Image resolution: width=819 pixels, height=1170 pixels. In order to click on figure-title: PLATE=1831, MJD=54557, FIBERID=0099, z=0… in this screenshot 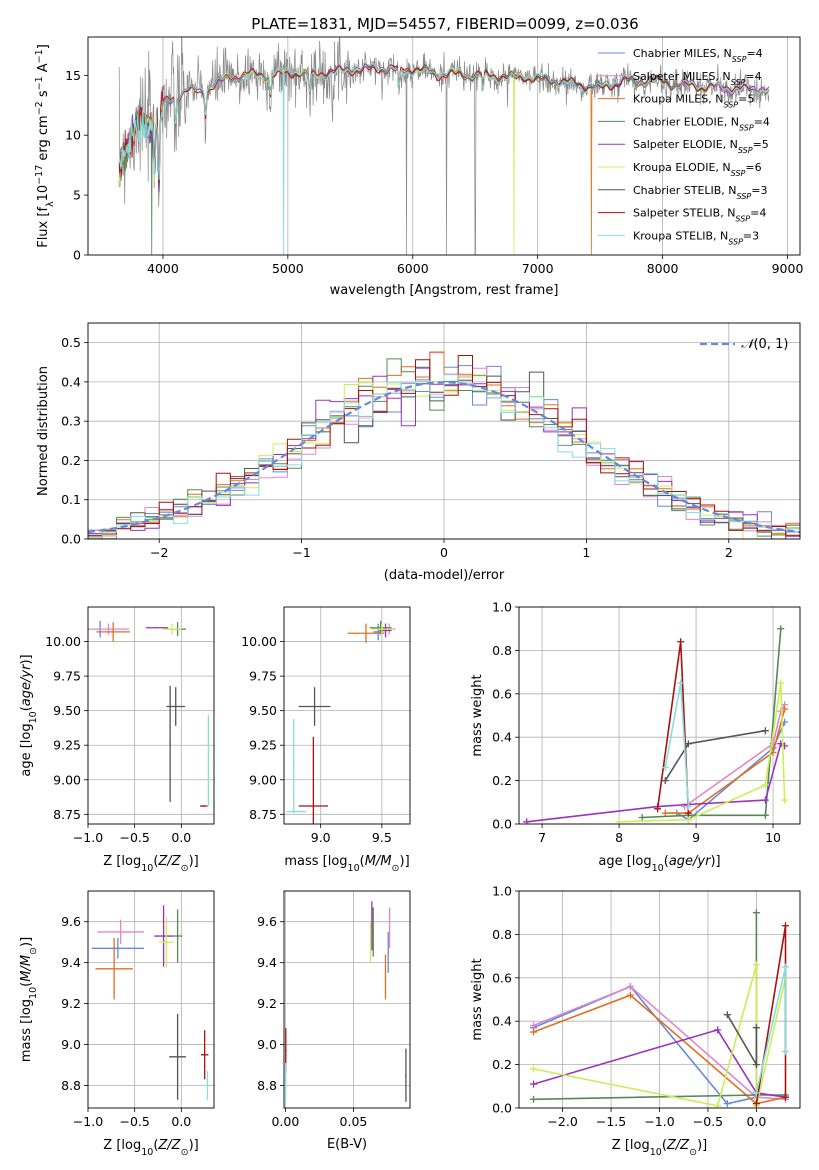, I will do `click(444, 24)`.